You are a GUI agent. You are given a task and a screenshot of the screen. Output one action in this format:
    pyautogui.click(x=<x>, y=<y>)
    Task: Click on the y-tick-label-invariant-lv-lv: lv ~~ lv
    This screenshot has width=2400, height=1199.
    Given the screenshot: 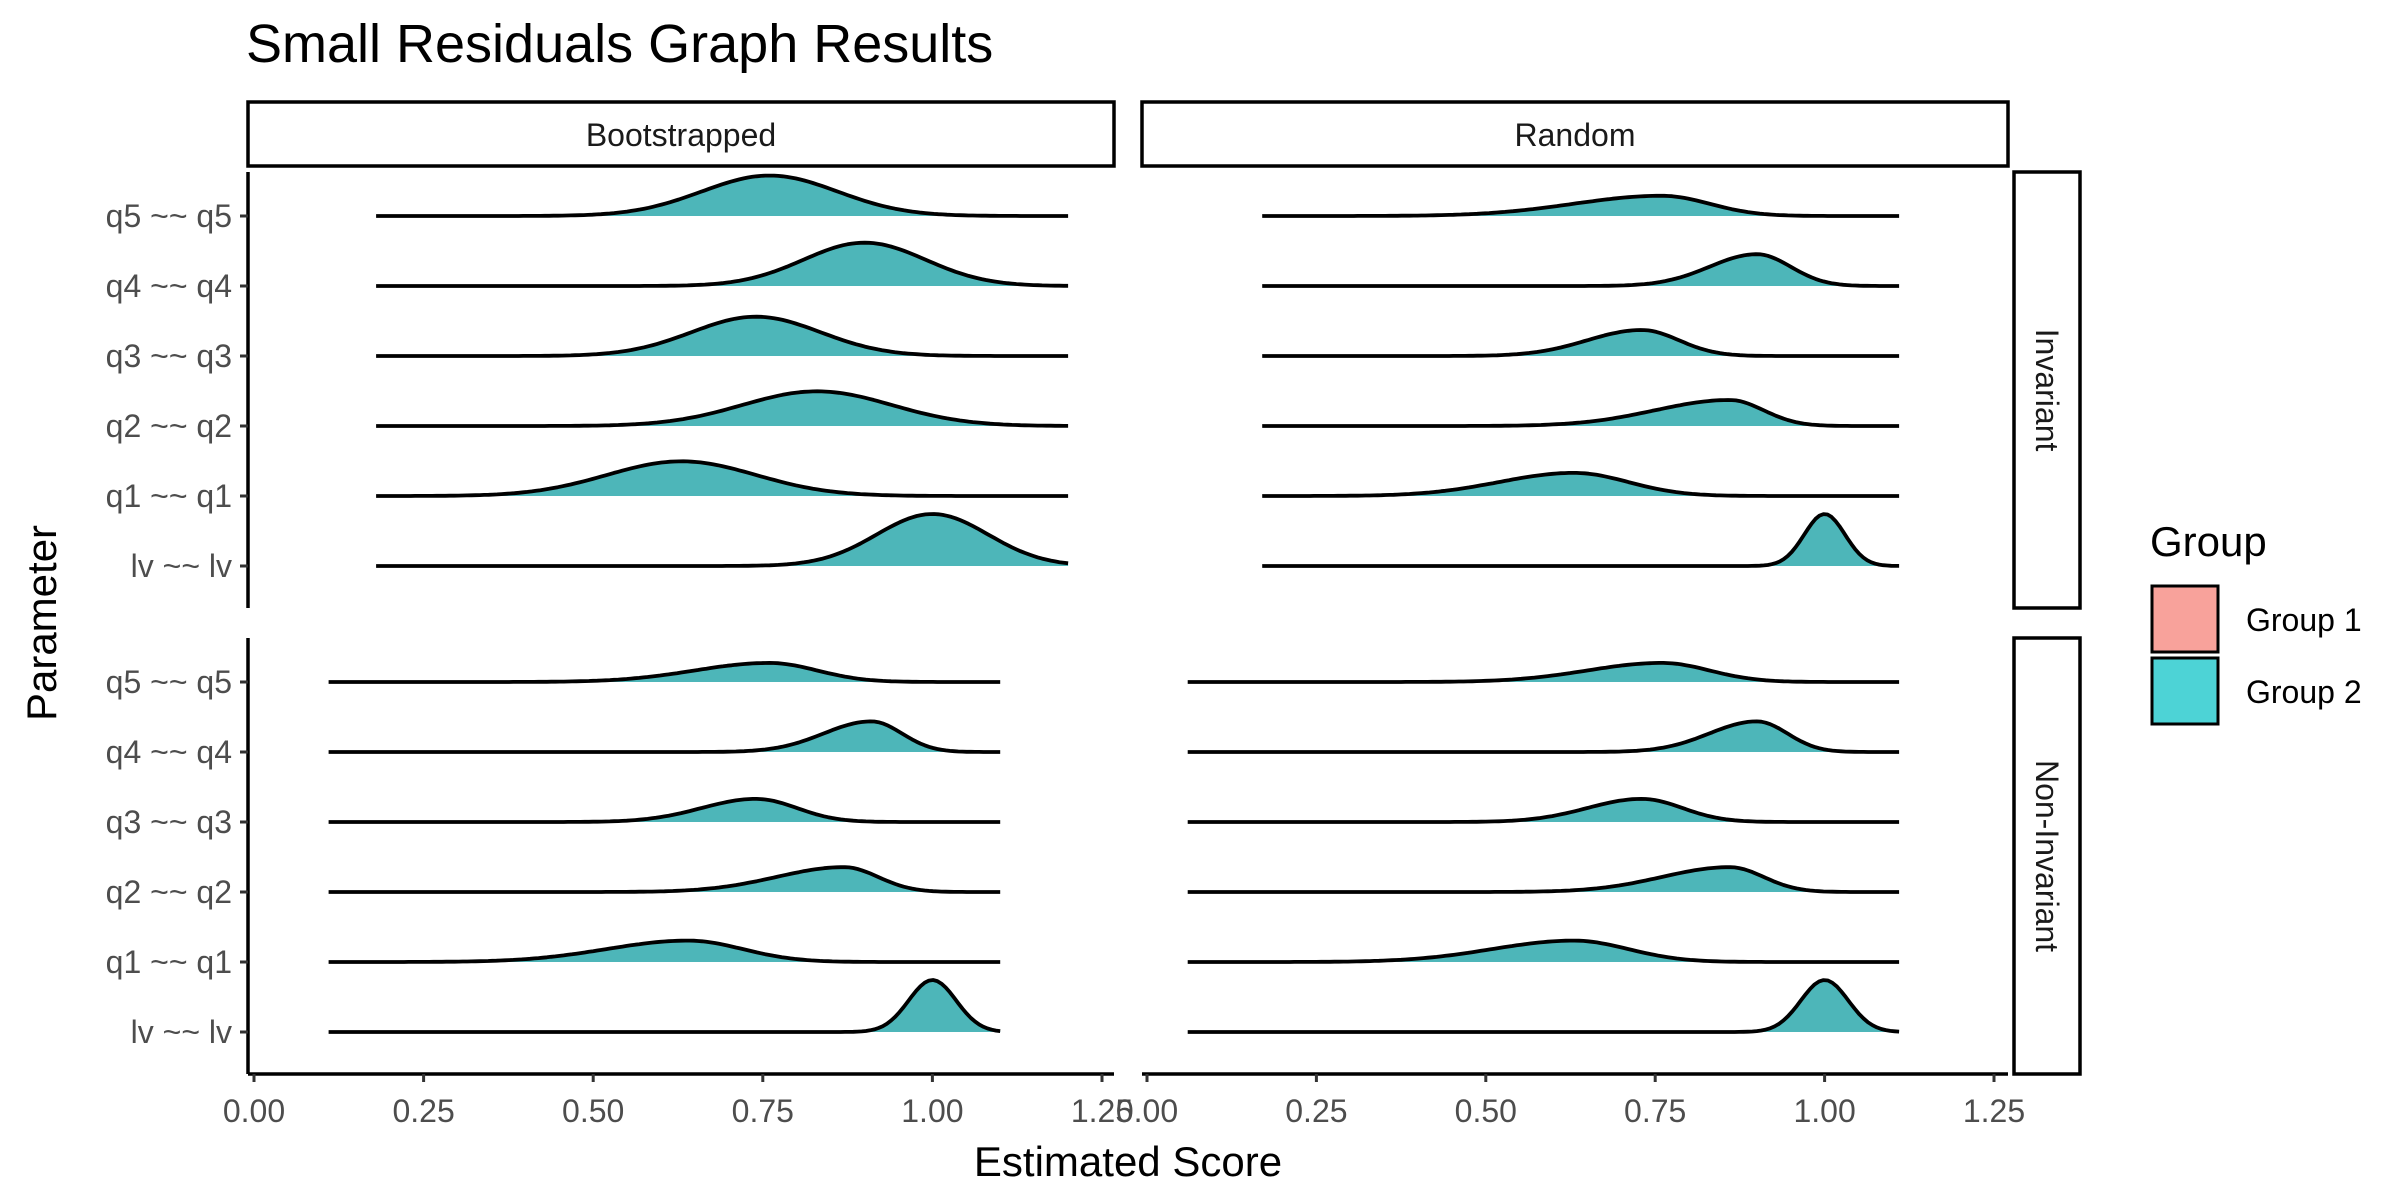 What is the action you would take?
    pyautogui.click(x=181, y=566)
    